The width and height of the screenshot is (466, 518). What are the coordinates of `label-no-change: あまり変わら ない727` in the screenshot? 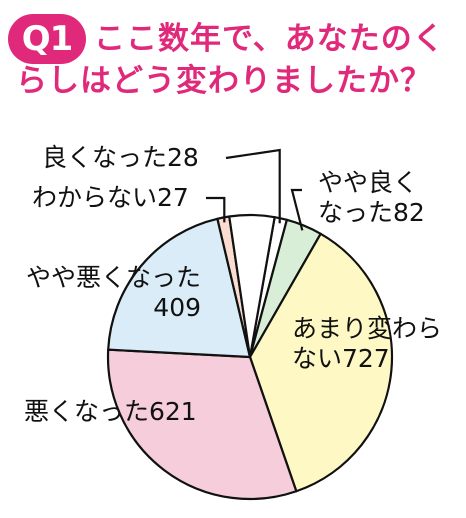 It's located at (367, 344).